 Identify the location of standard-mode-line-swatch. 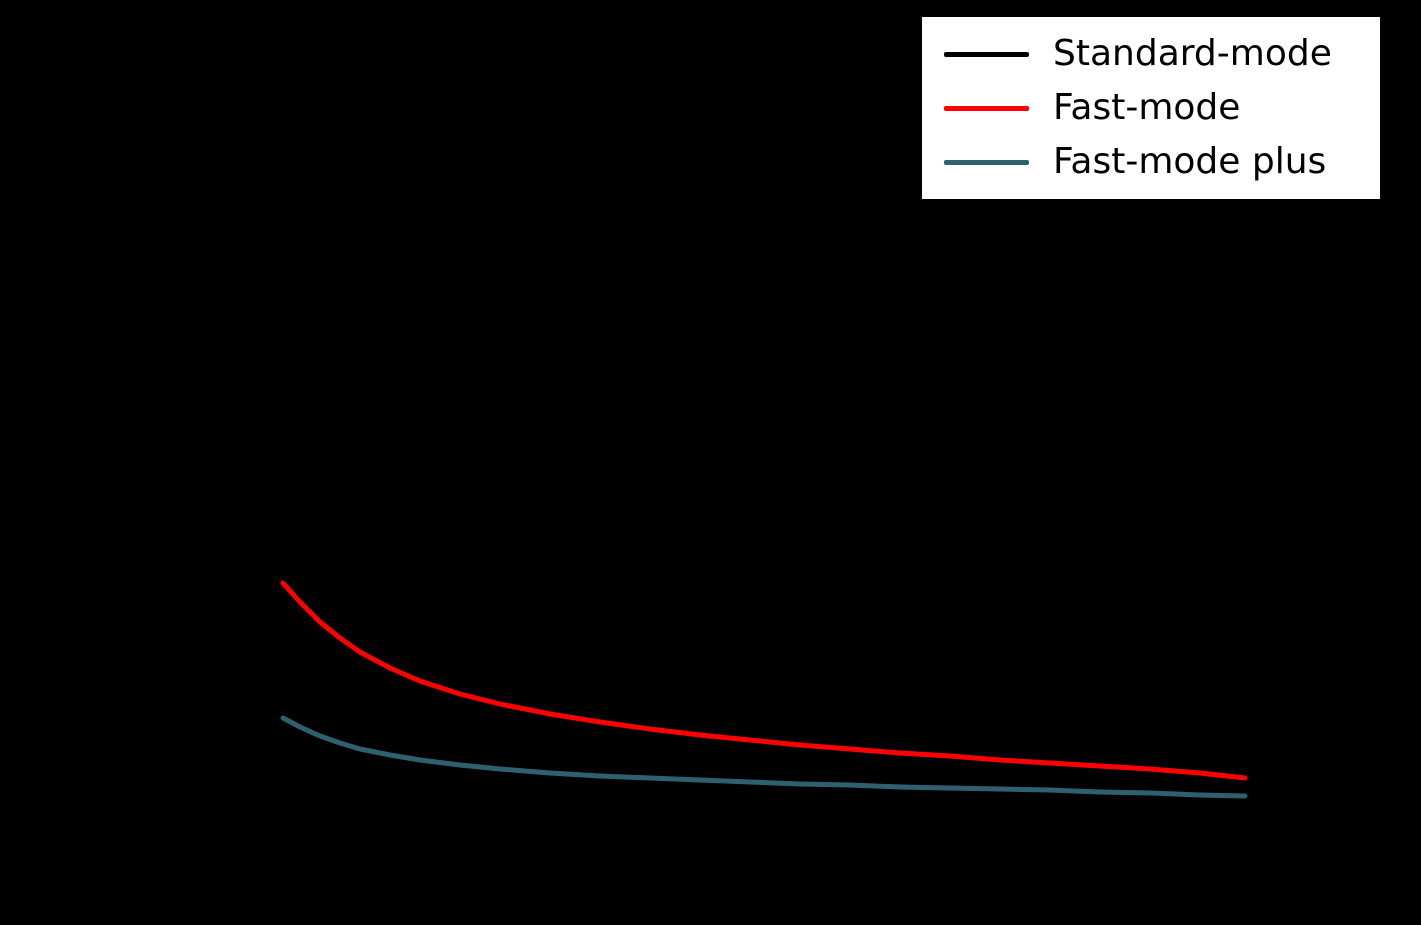
(986, 54).